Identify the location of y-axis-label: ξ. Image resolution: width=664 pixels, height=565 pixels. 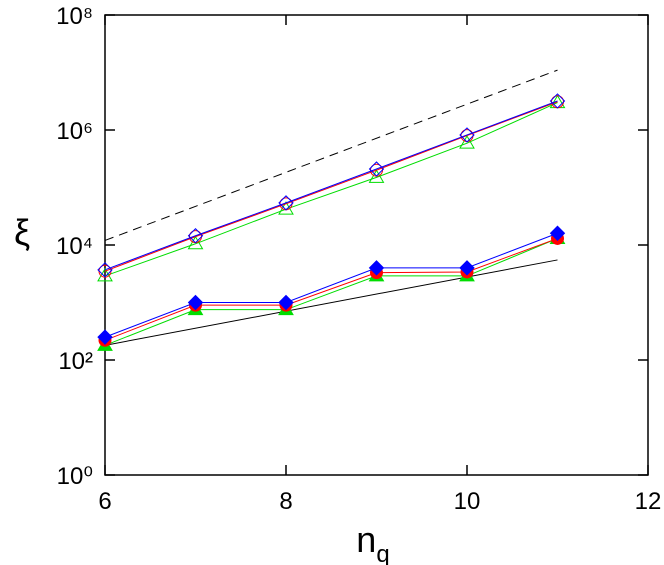
(22, 232).